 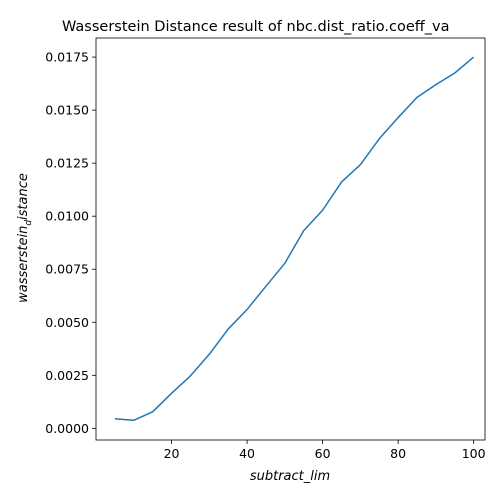 I want to click on y-axis-label-subscript: d, so click(x=29, y=223).